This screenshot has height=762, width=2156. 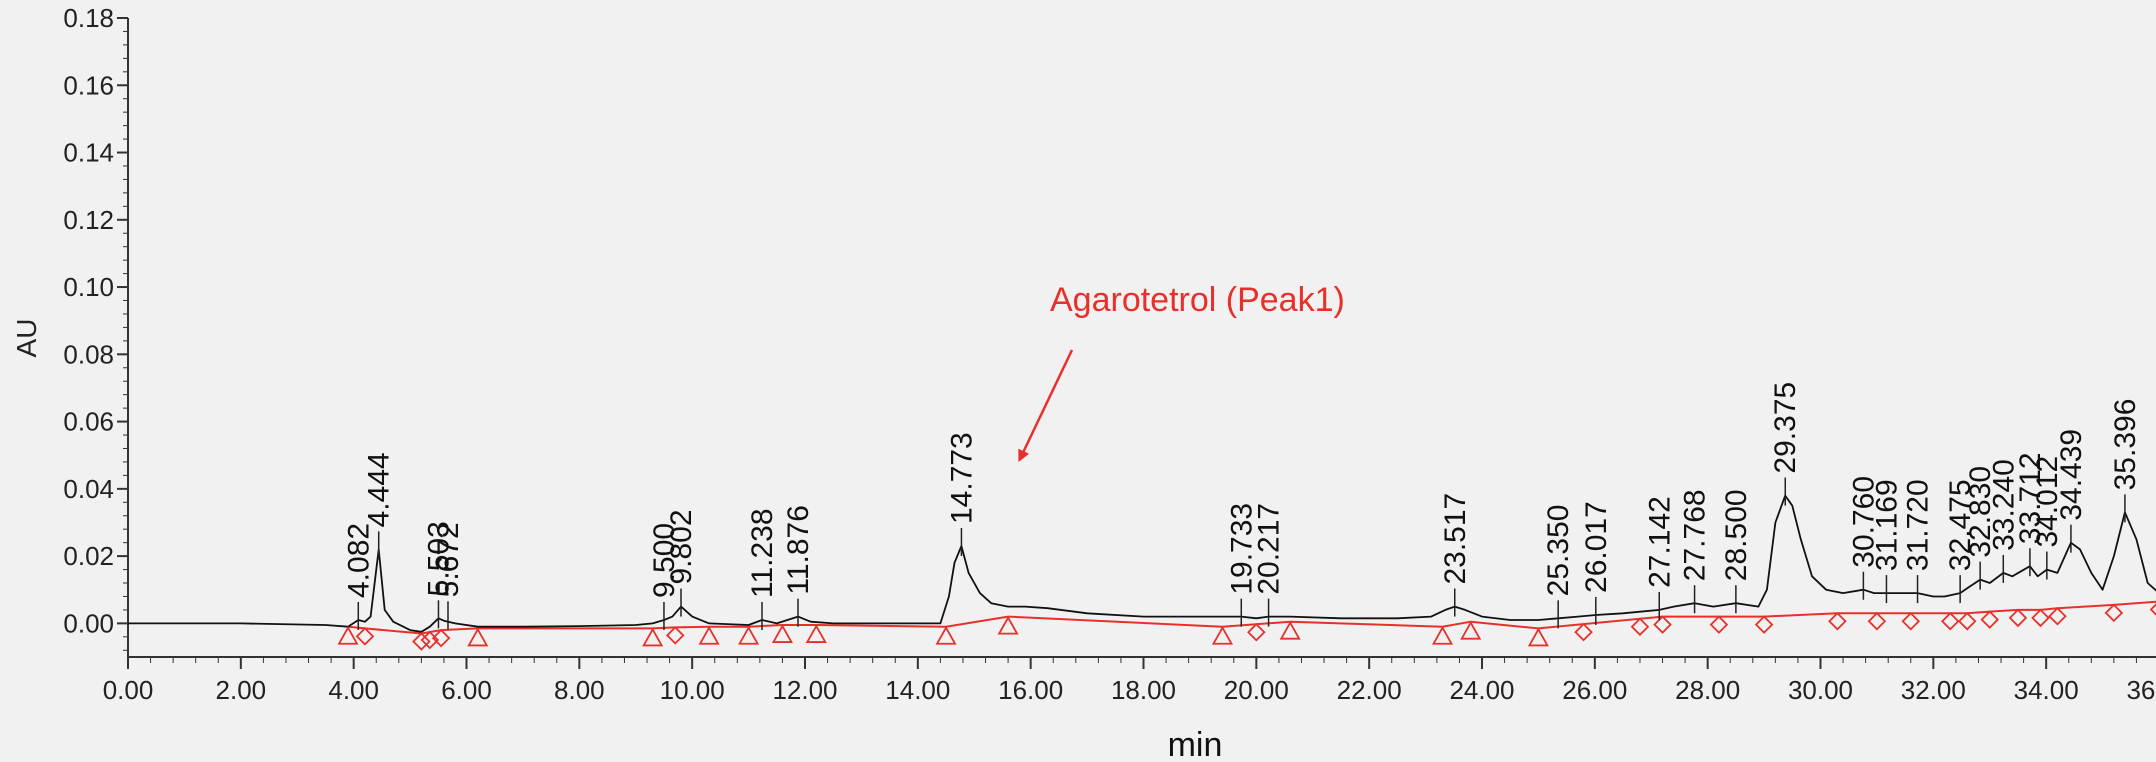 What do you see at coordinates (358, 560) in the screenshot?
I see `peak-label: 4.082` at bounding box center [358, 560].